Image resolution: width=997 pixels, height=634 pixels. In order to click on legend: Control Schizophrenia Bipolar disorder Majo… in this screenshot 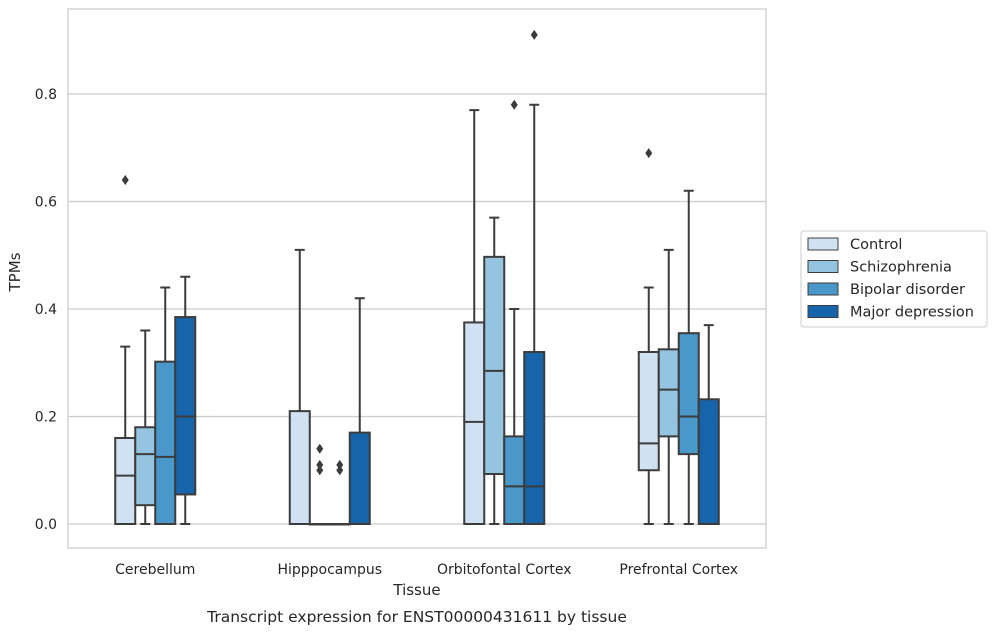, I will do `click(894, 279)`.